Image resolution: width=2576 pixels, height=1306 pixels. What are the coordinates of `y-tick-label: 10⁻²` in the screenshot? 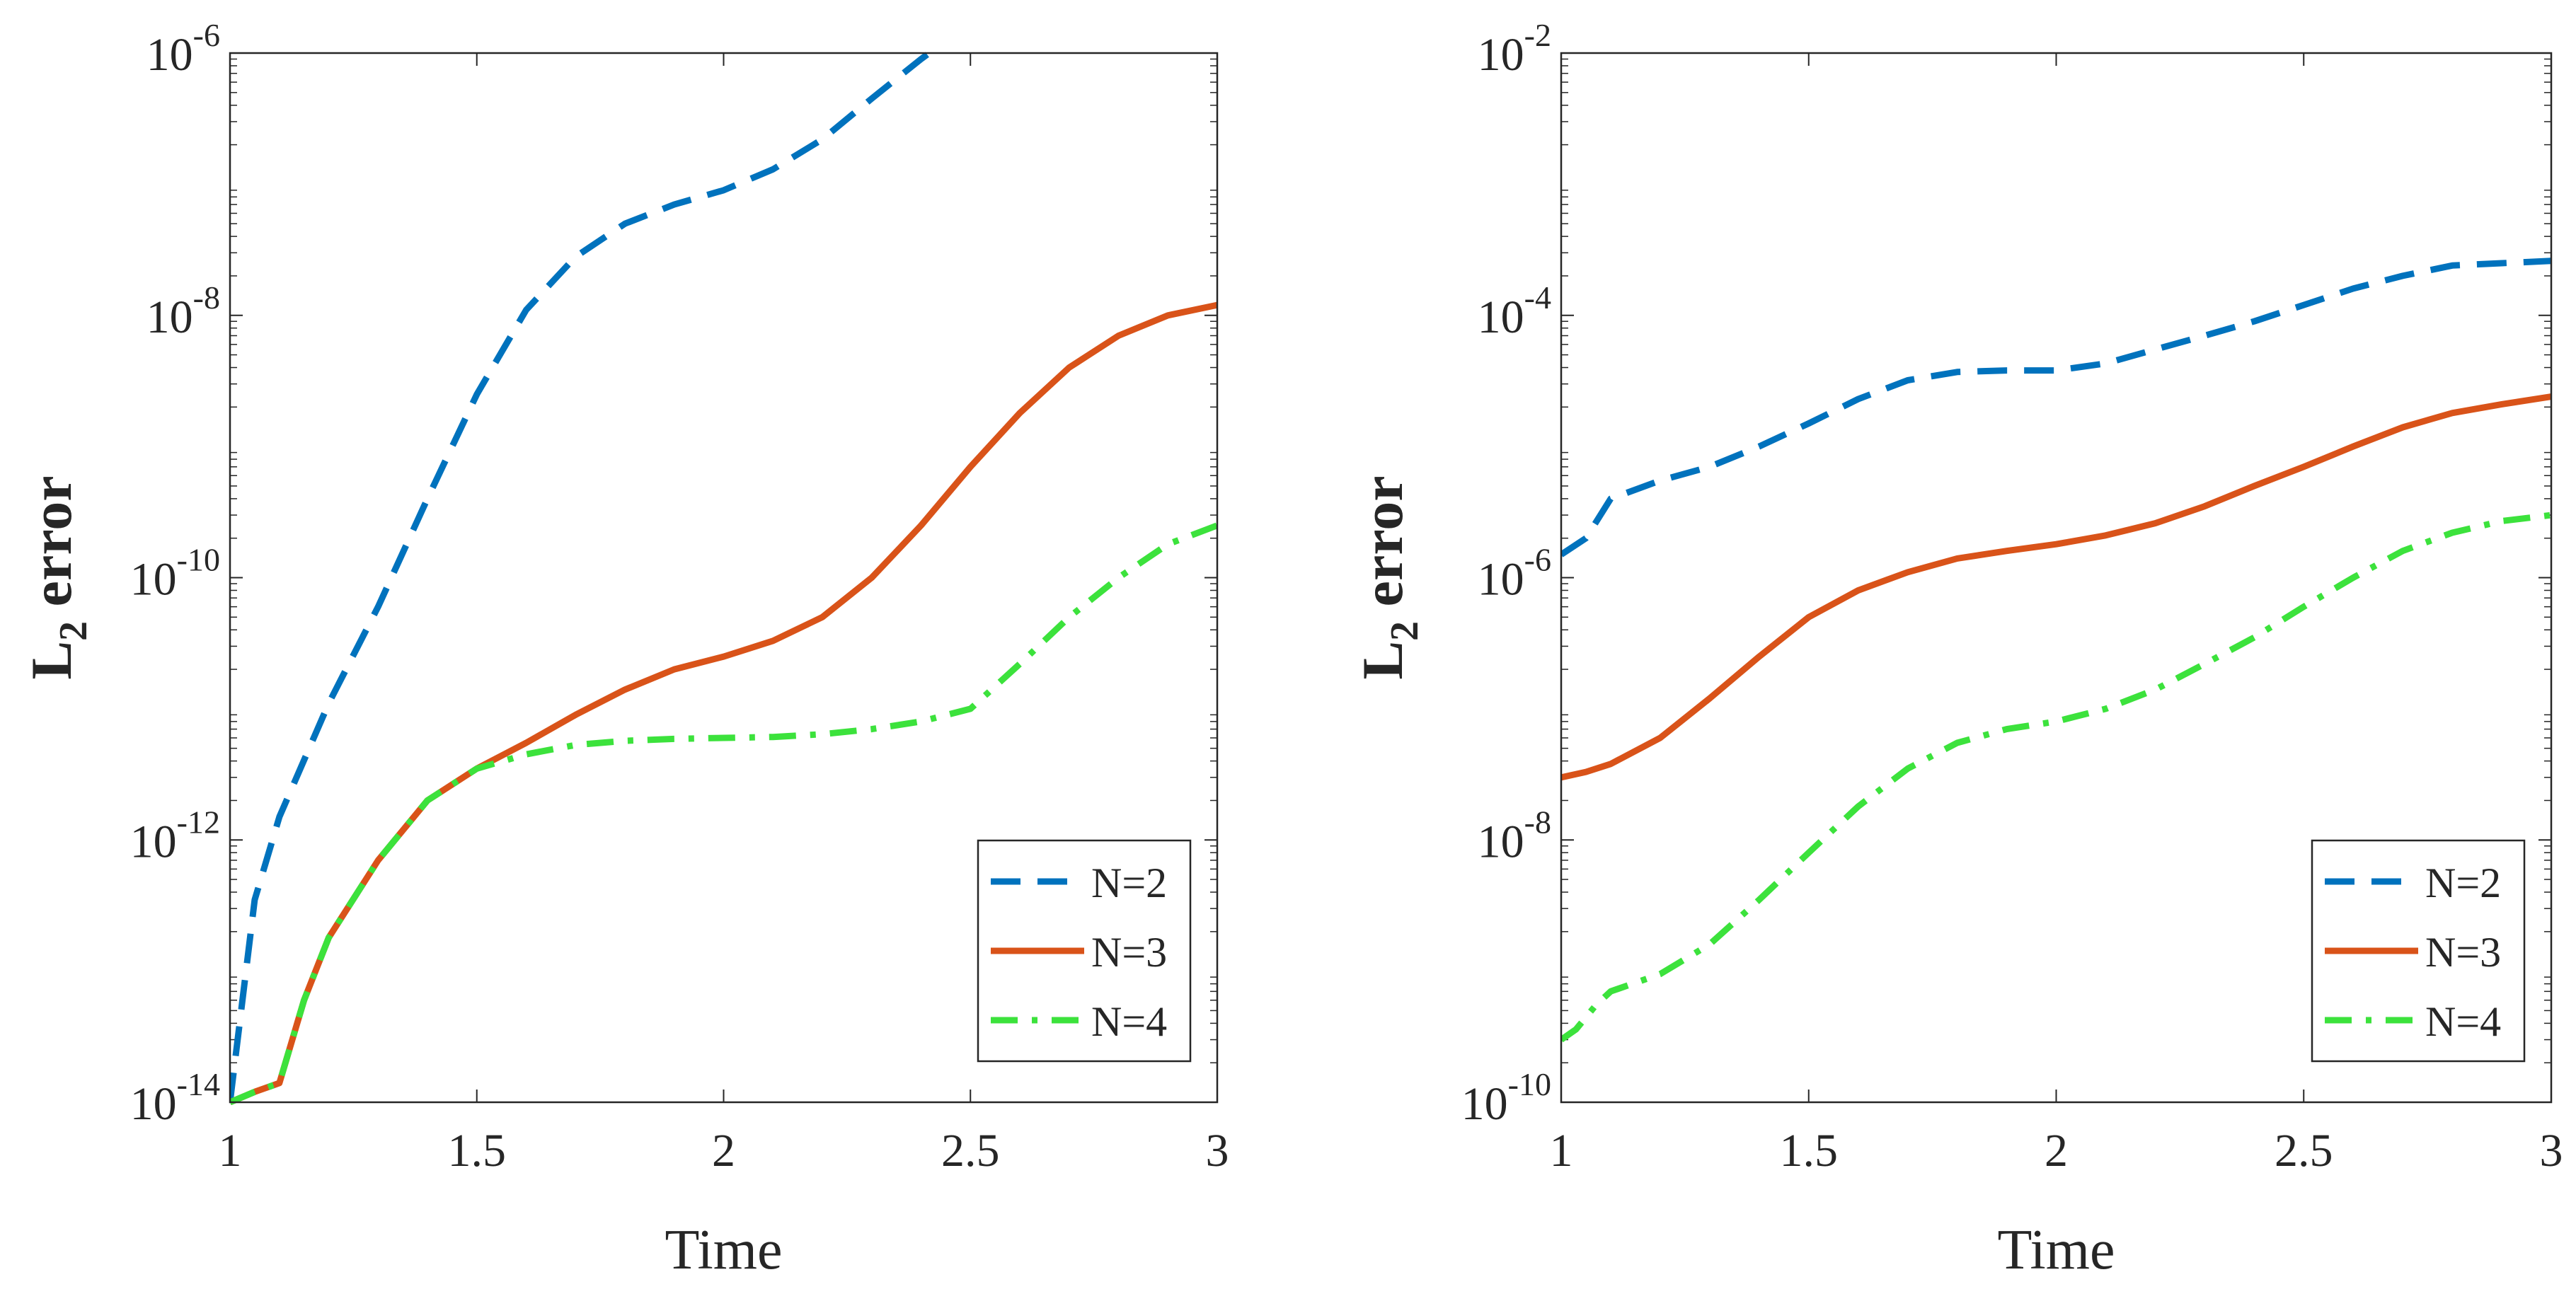 It's located at (1514, 49).